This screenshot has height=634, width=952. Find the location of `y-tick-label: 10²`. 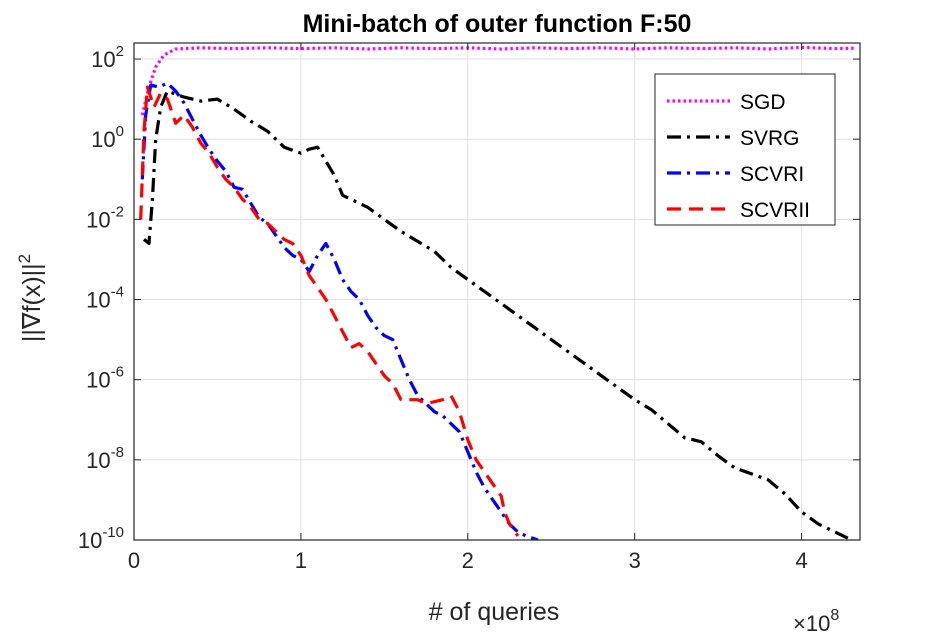

y-tick-label: 10² is located at coordinates (107, 57).